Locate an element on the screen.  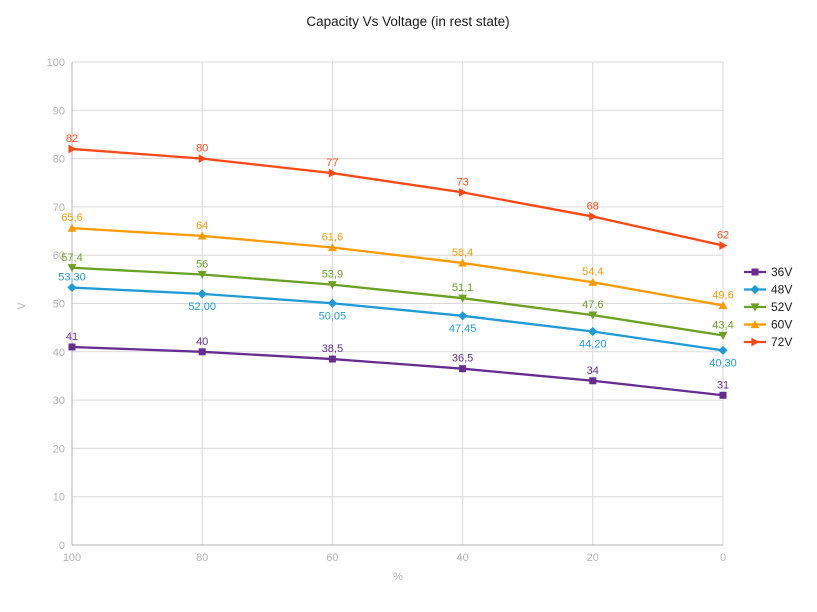
data-label-72V: 68 is located at coordinates (593, 207).